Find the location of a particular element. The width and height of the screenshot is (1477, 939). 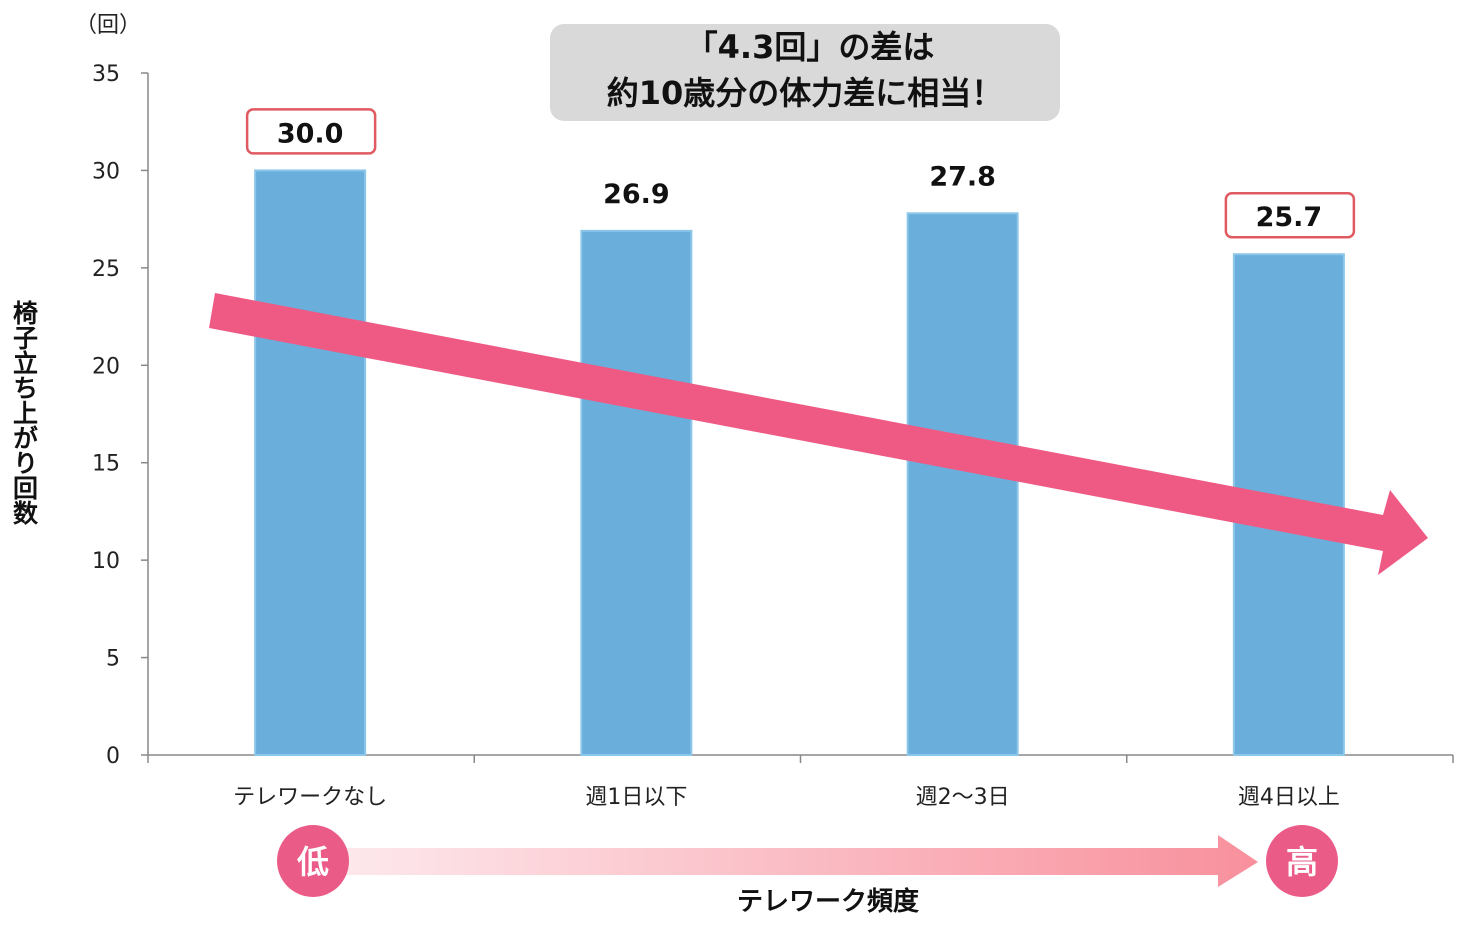

category-label: 週2～3日 is located at coordinates (963, 797).